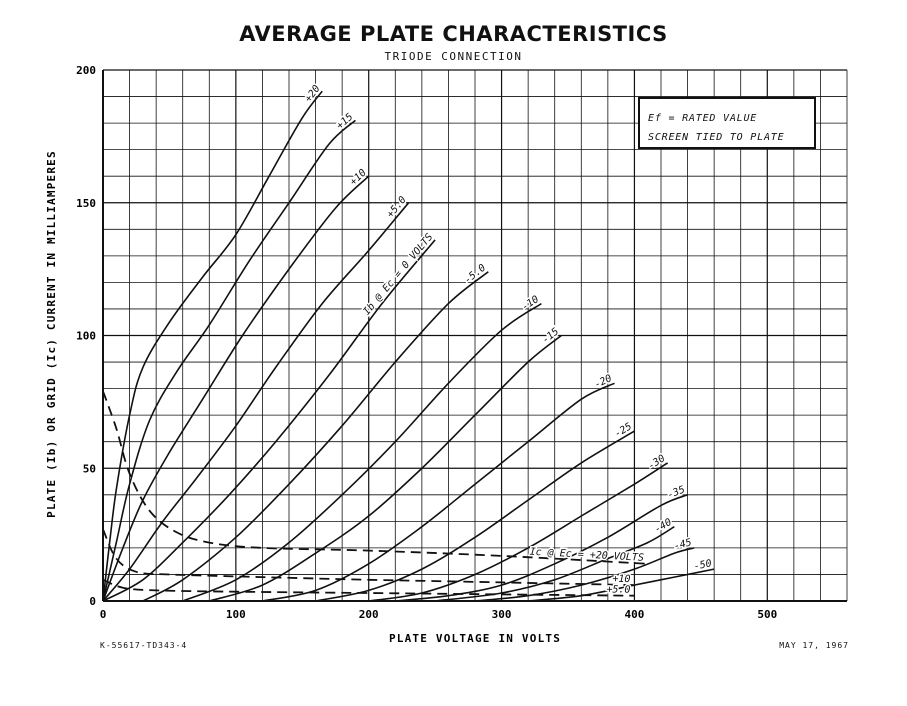 This screenshot has height=706, width=907. I want to click on plate-curve-label: +20, so click(313, 93).